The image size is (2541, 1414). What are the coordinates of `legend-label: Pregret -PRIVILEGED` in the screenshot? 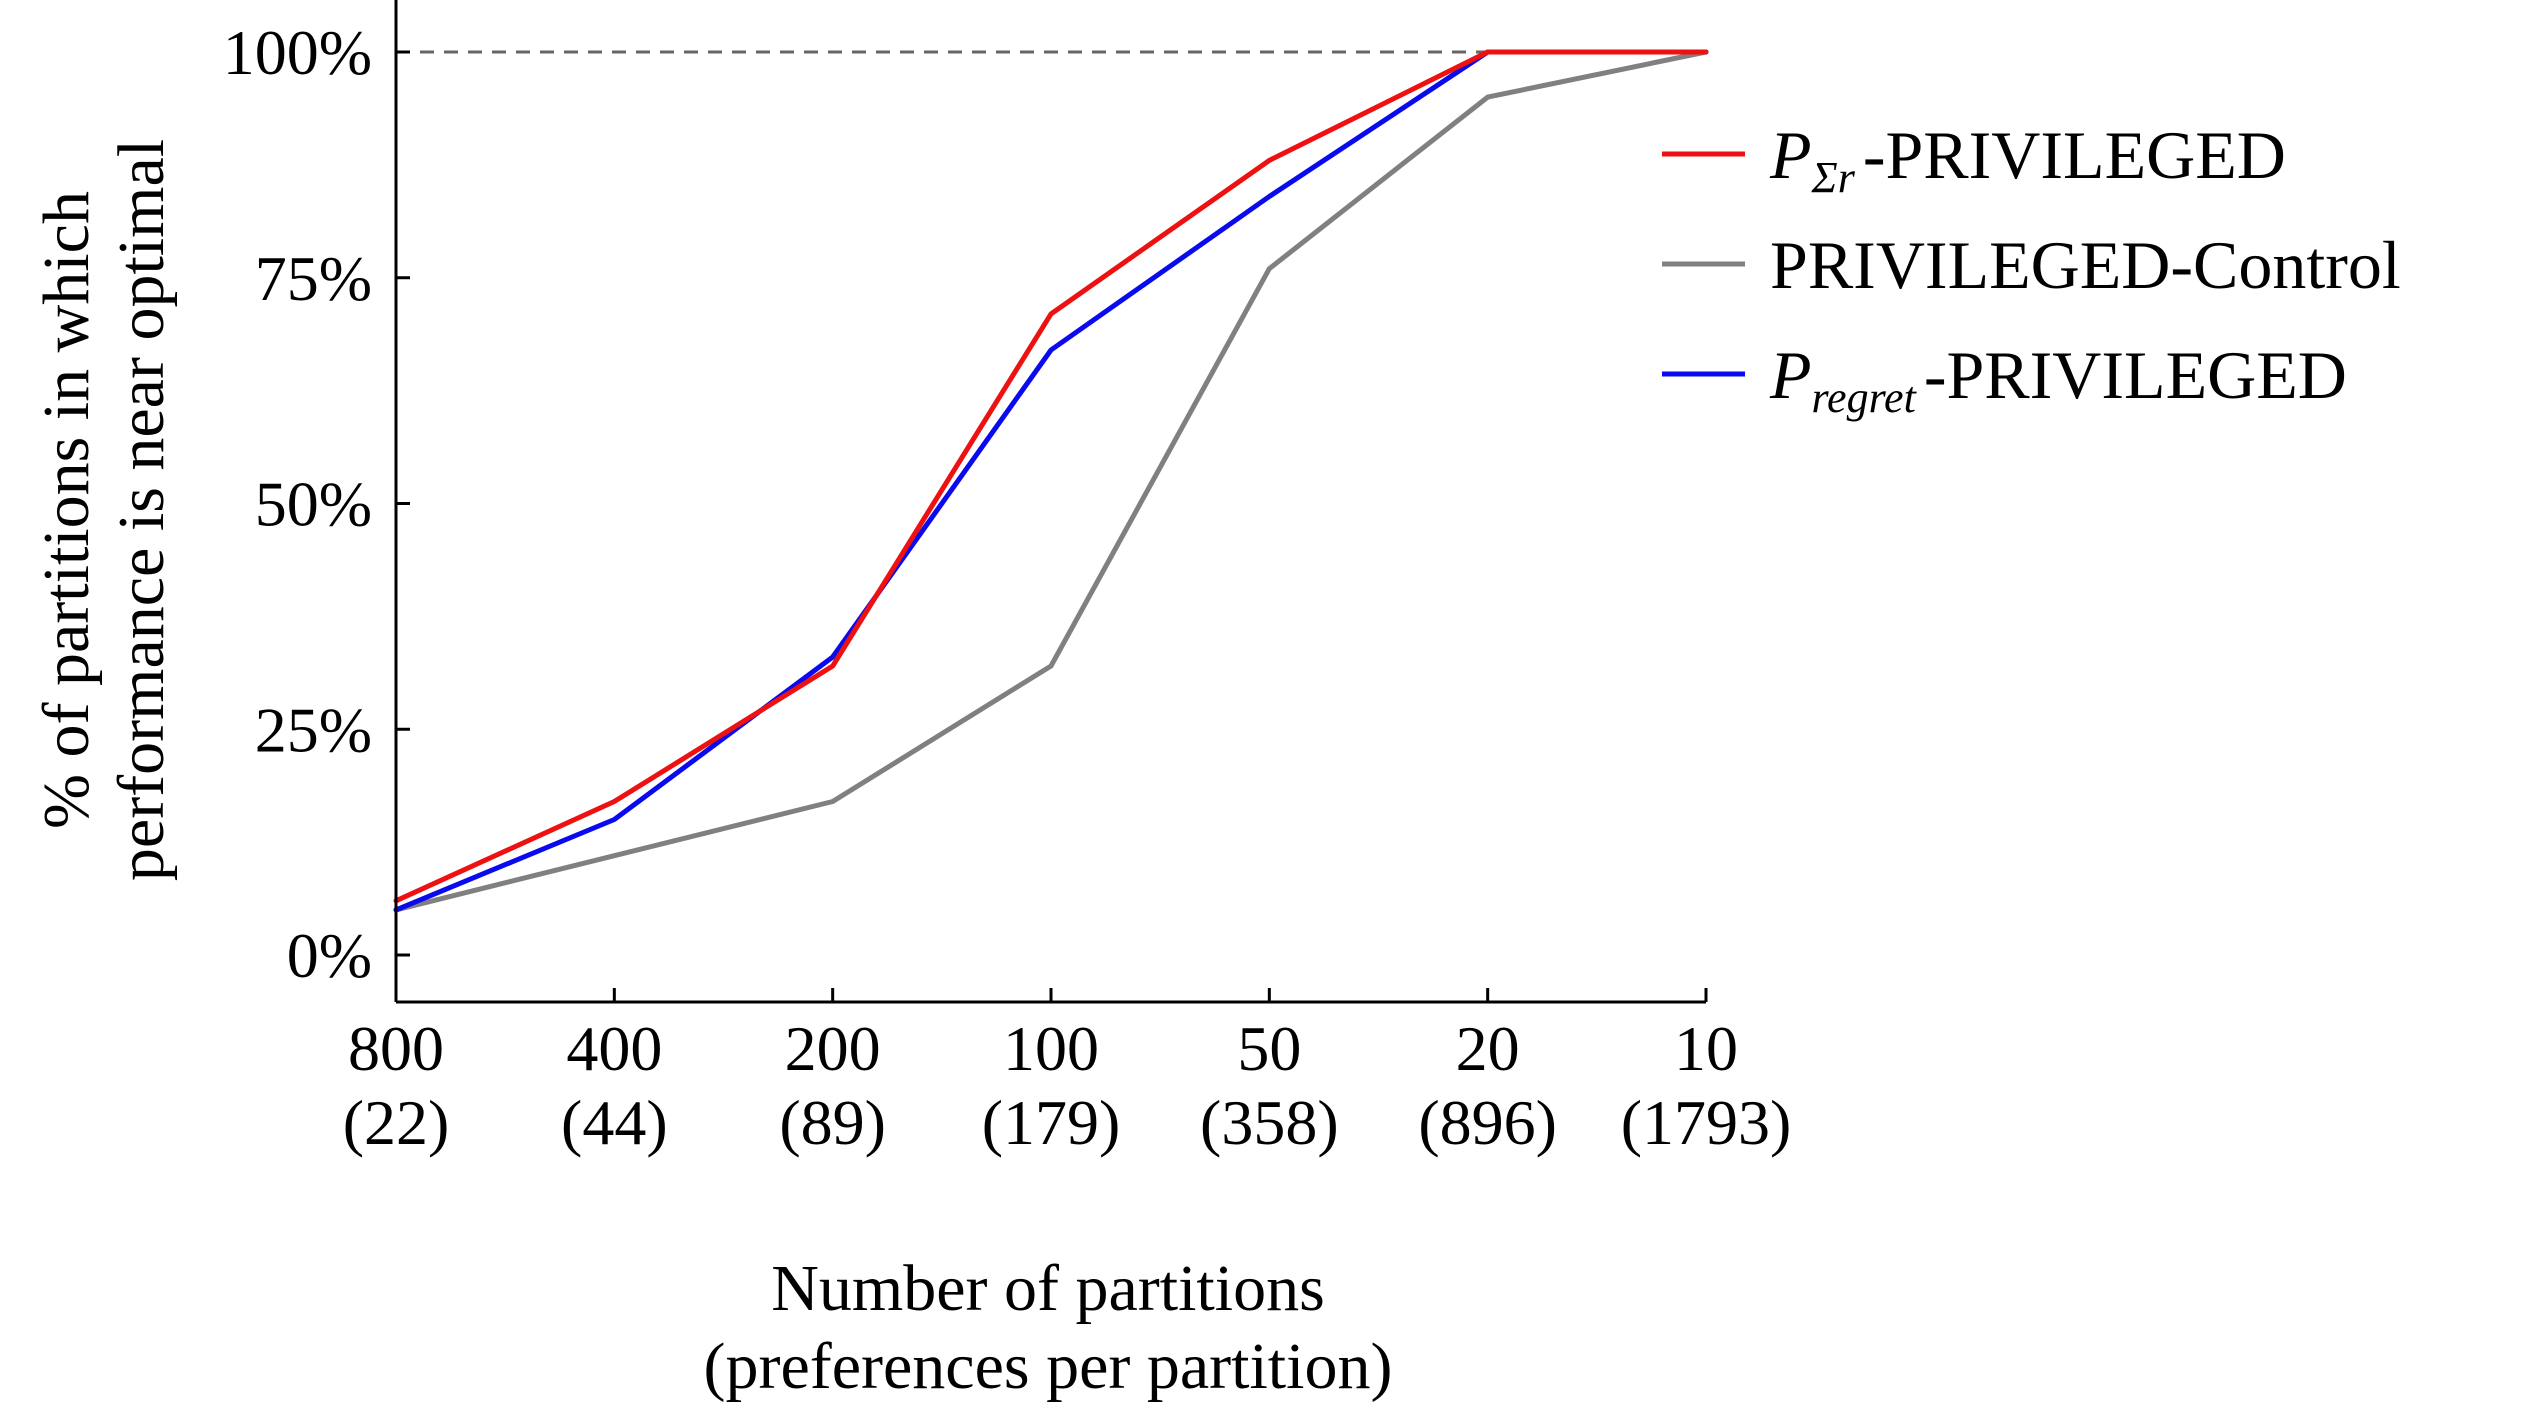 It's located at (2058, 379).